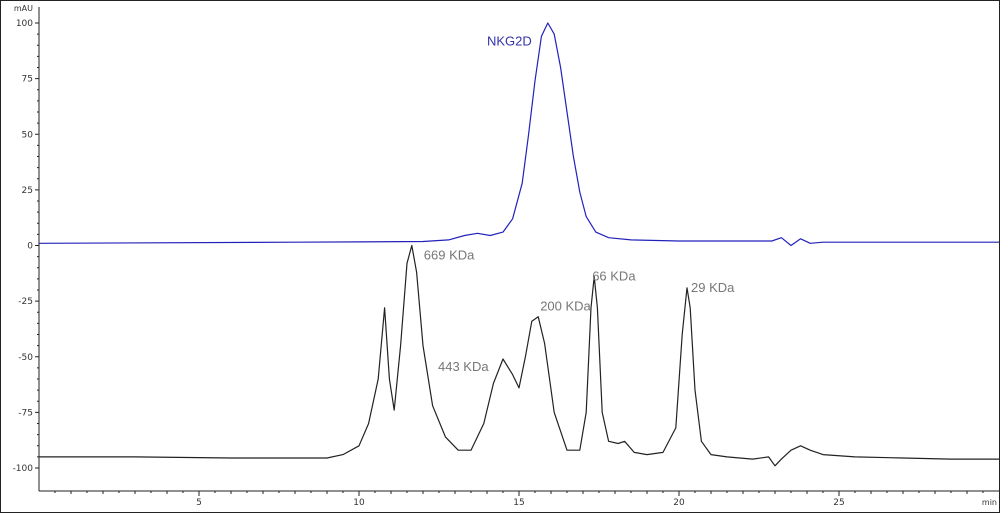 The height and width of the screenshot is (514, 1000). What do you see at coordinates (28, 135) in the screenshot?
I see `y-tick-label: 50` at bounding box center [28, 135].